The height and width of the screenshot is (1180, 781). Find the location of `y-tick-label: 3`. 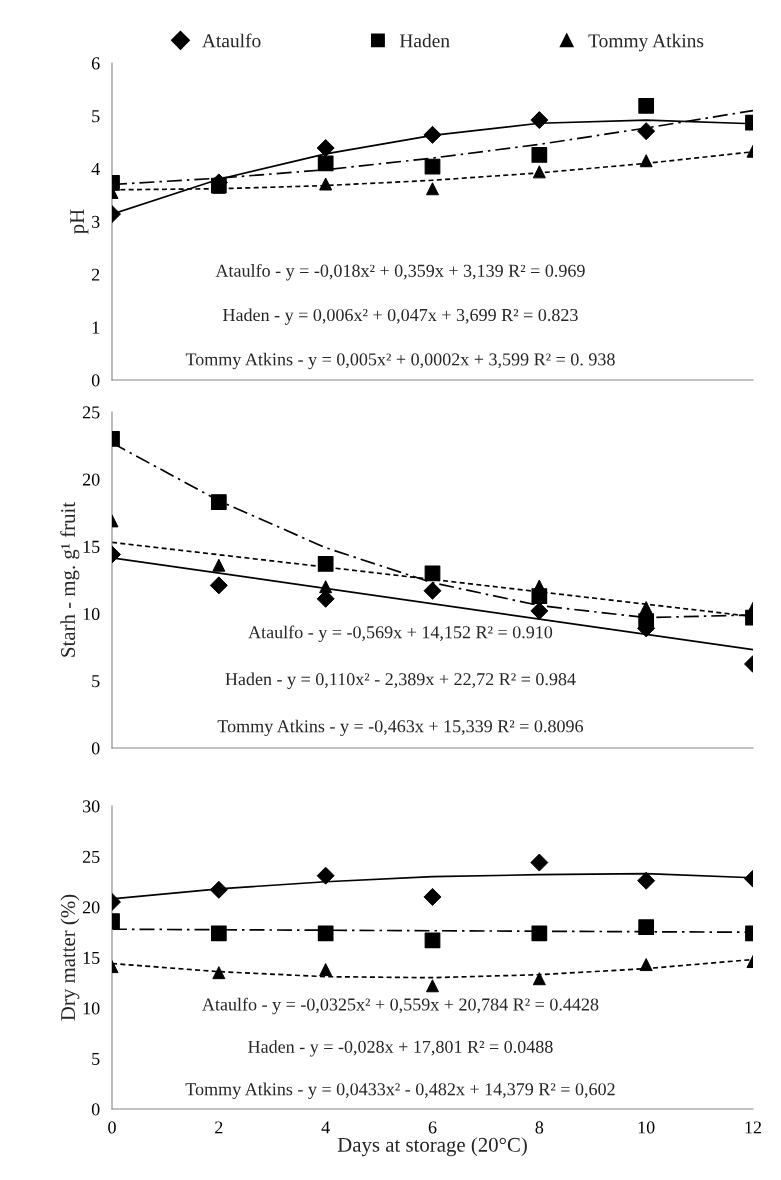

y-tick-label: 3 is located at coordinates (96, 221).